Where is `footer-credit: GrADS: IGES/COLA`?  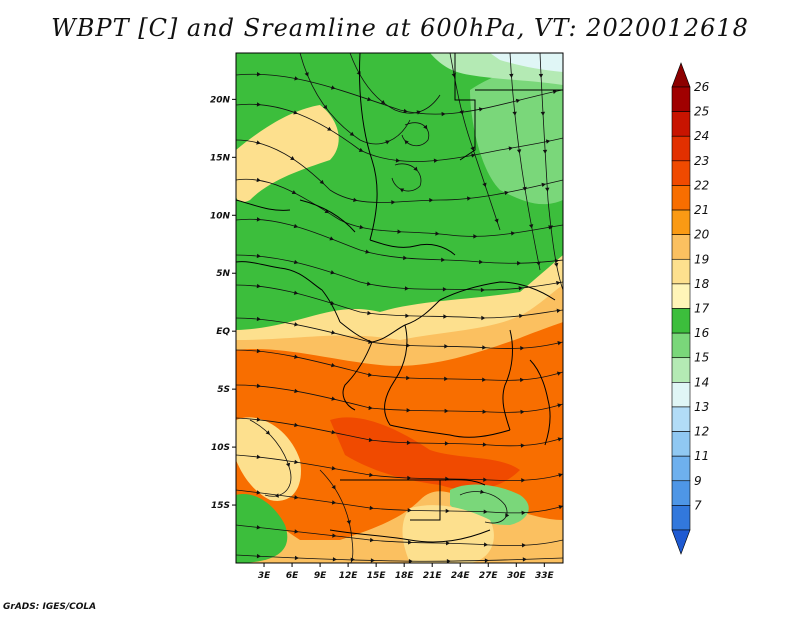 footer-credit: GrADS: IGES/COLA is located at coordinates (50, 607).